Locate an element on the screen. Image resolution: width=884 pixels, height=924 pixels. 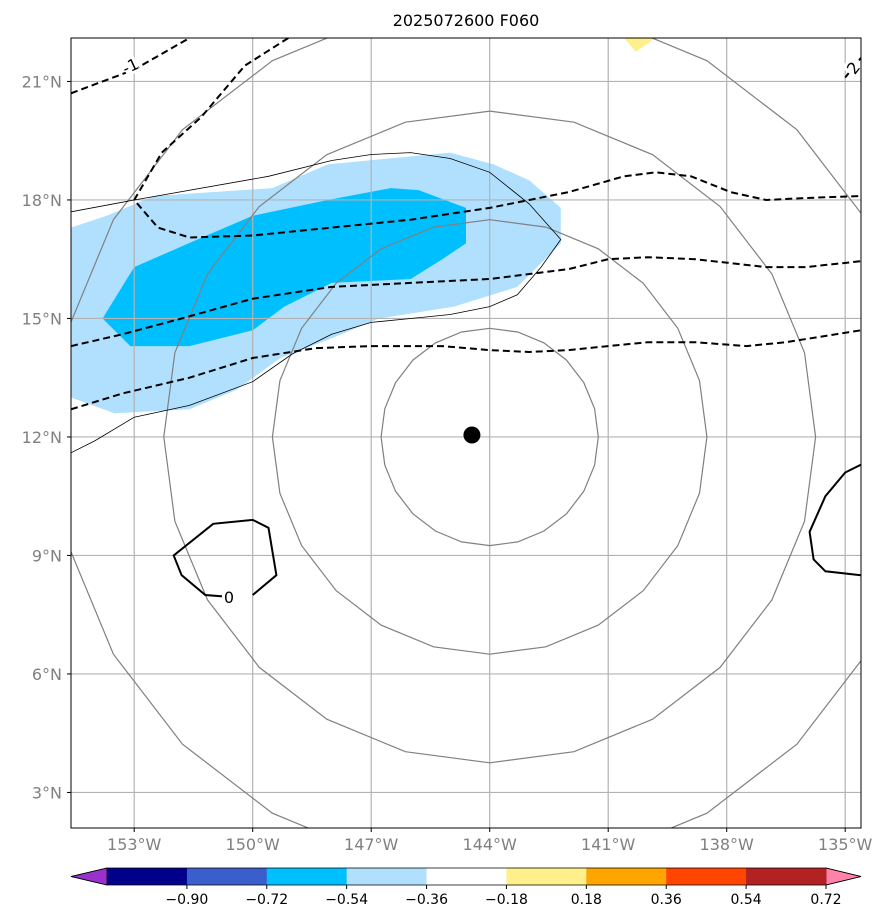
center-marker-layer is located at coordinates (472, 435).